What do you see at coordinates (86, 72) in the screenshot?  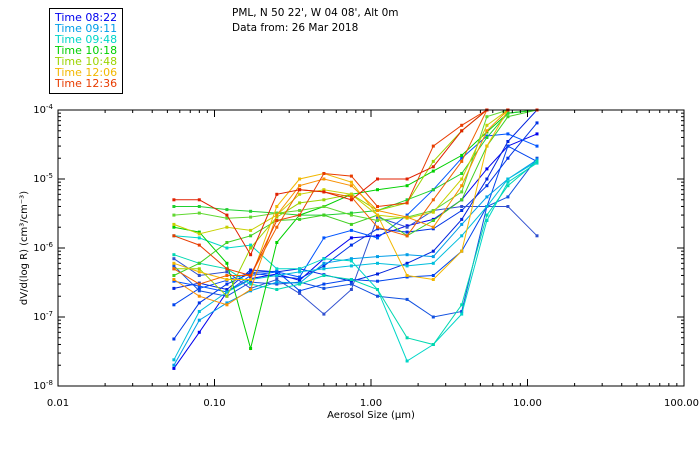 I see `legend-entry-5: Time 12:06` at bounding box center [86, 72].